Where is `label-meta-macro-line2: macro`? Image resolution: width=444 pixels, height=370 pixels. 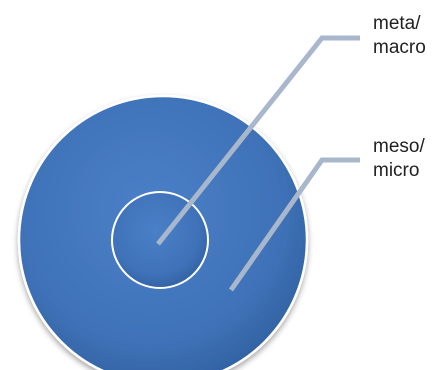 label-meta-macro-line2: macro is located at coordinates (399, 47).